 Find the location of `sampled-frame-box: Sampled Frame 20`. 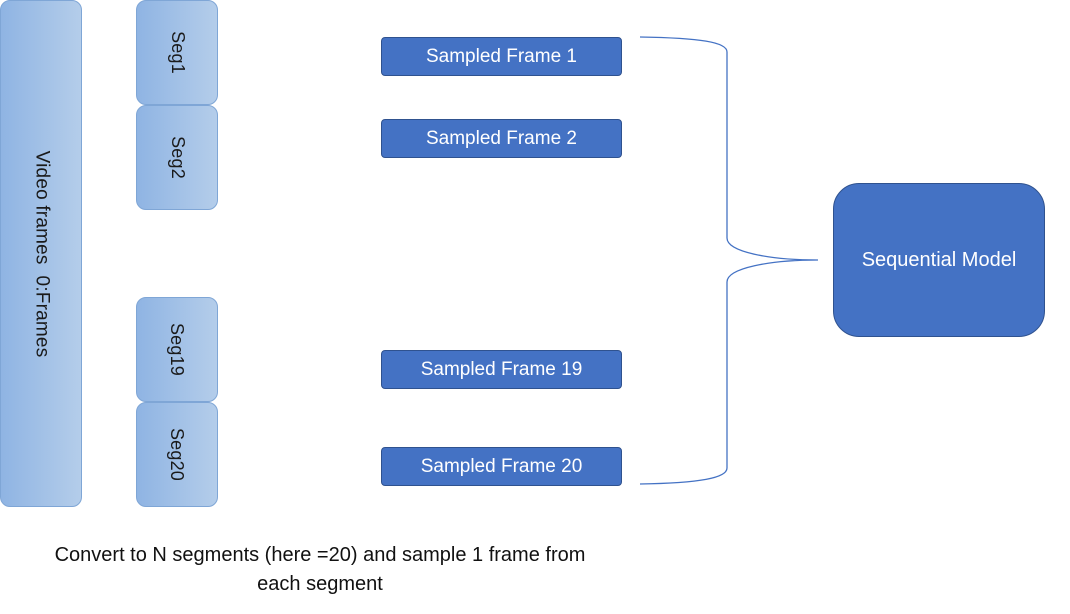

sampled-frame-box: Sampled Frame 20 is located at coordinates (501, 466).